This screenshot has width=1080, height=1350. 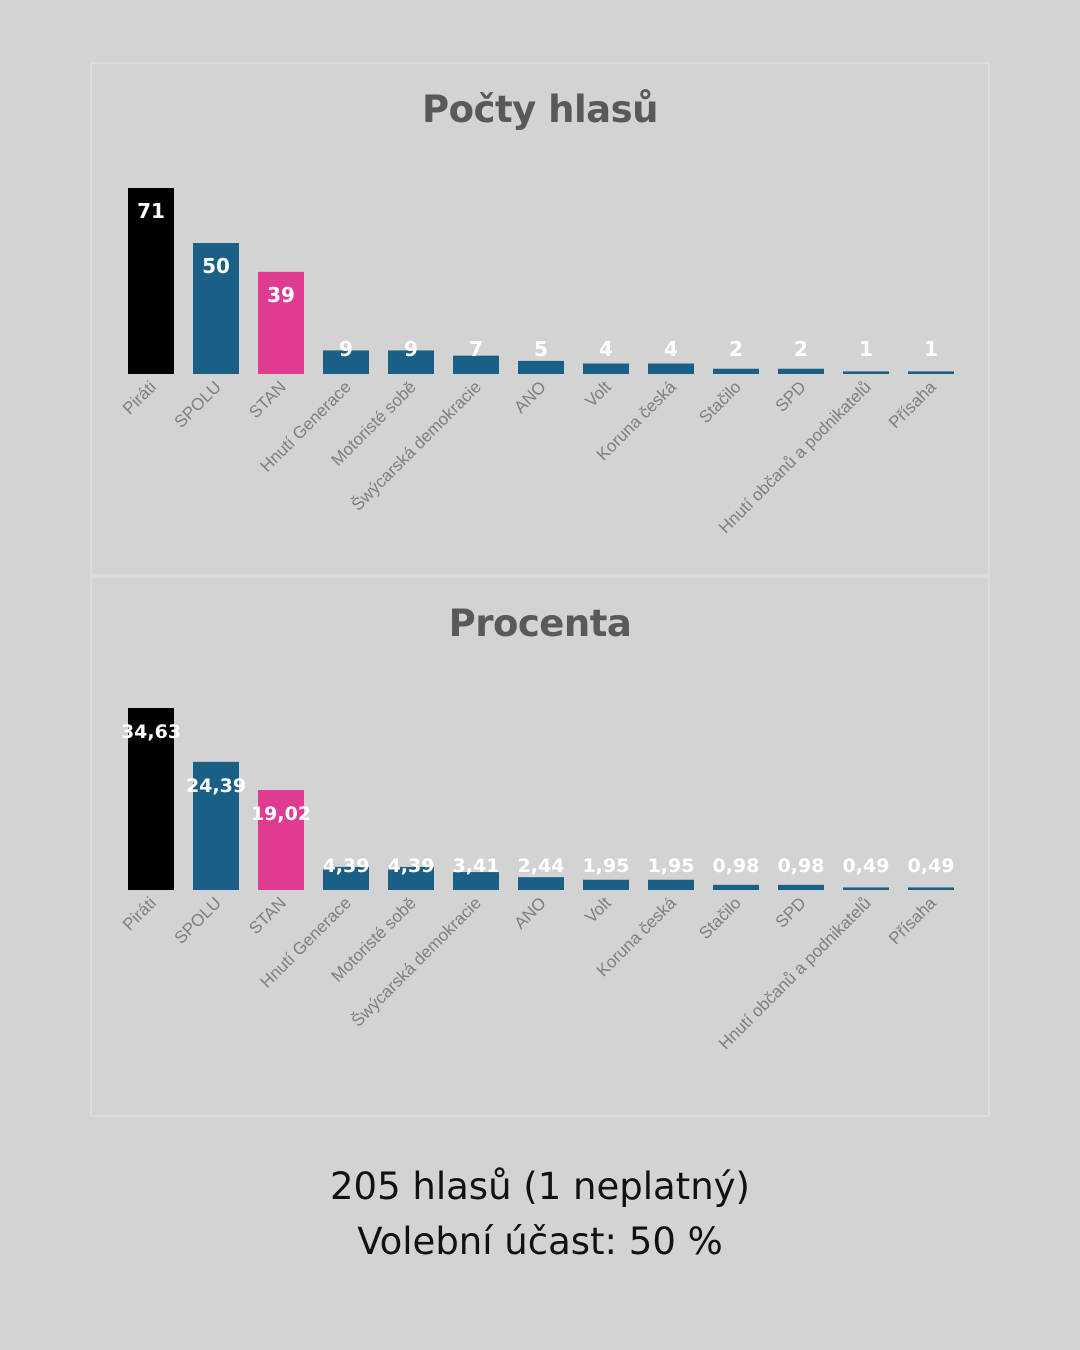 I want to click on data-label: 50, so click(x=216, y=266).